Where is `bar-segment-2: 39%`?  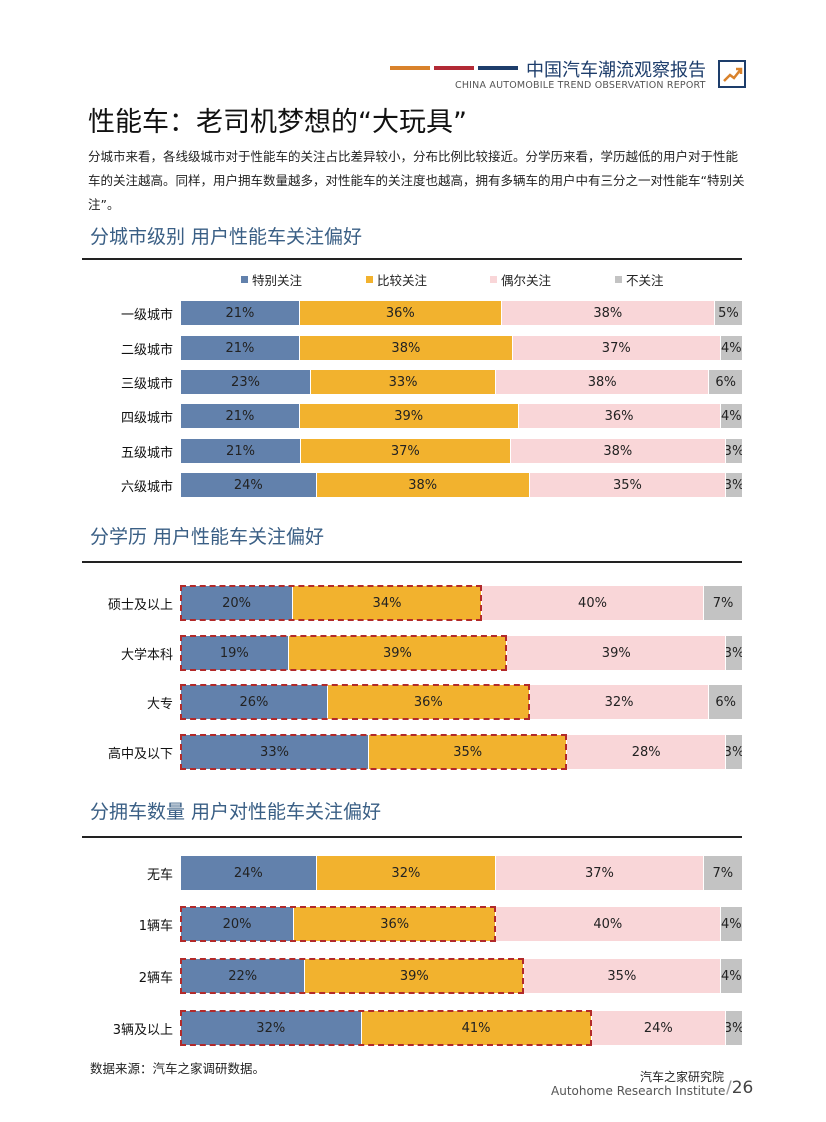
bar-segment-2: 39% is located at coordinates (616, 653).